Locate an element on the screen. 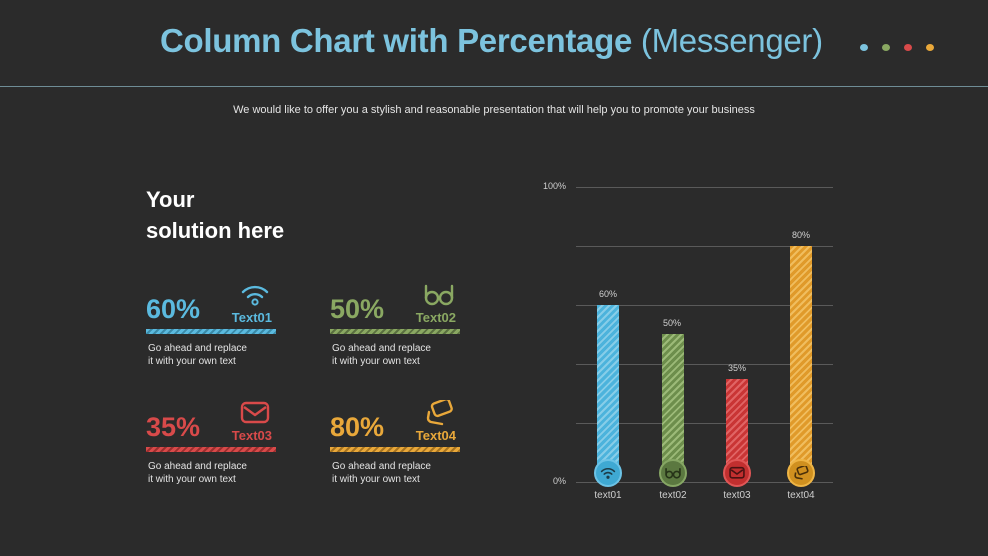 This screenshot has width=988, height=556. value-label: 35% is located at coordinates (736, 368).